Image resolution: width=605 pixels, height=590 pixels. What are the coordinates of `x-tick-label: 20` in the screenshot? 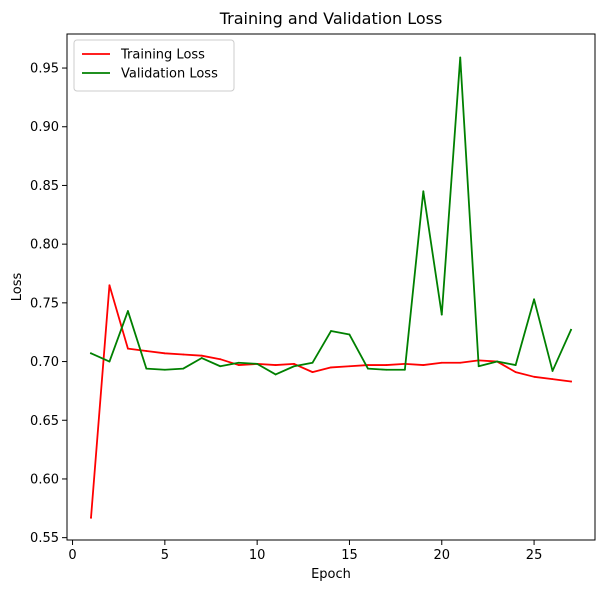 It's located at (441, 555).